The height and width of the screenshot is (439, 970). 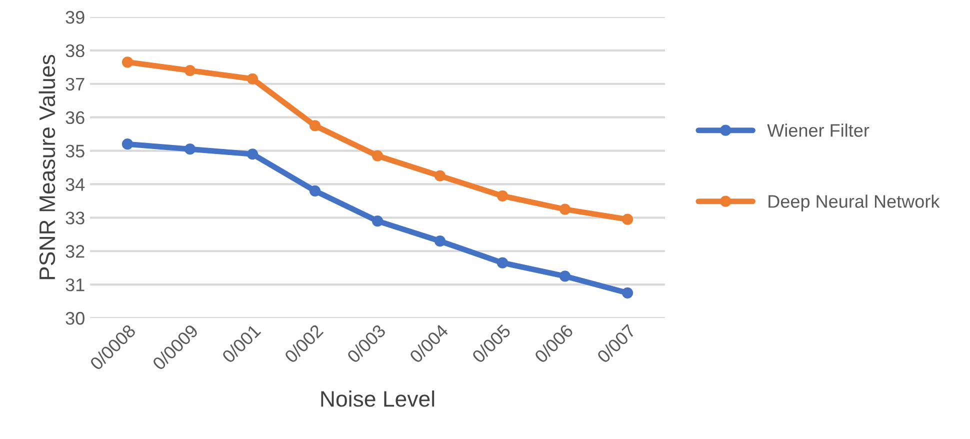 What do you see at coordinates (47, 167) in the screenshot?
I see `y-axis-title: PSNR Measure Values` at bounding box center [47, 167].